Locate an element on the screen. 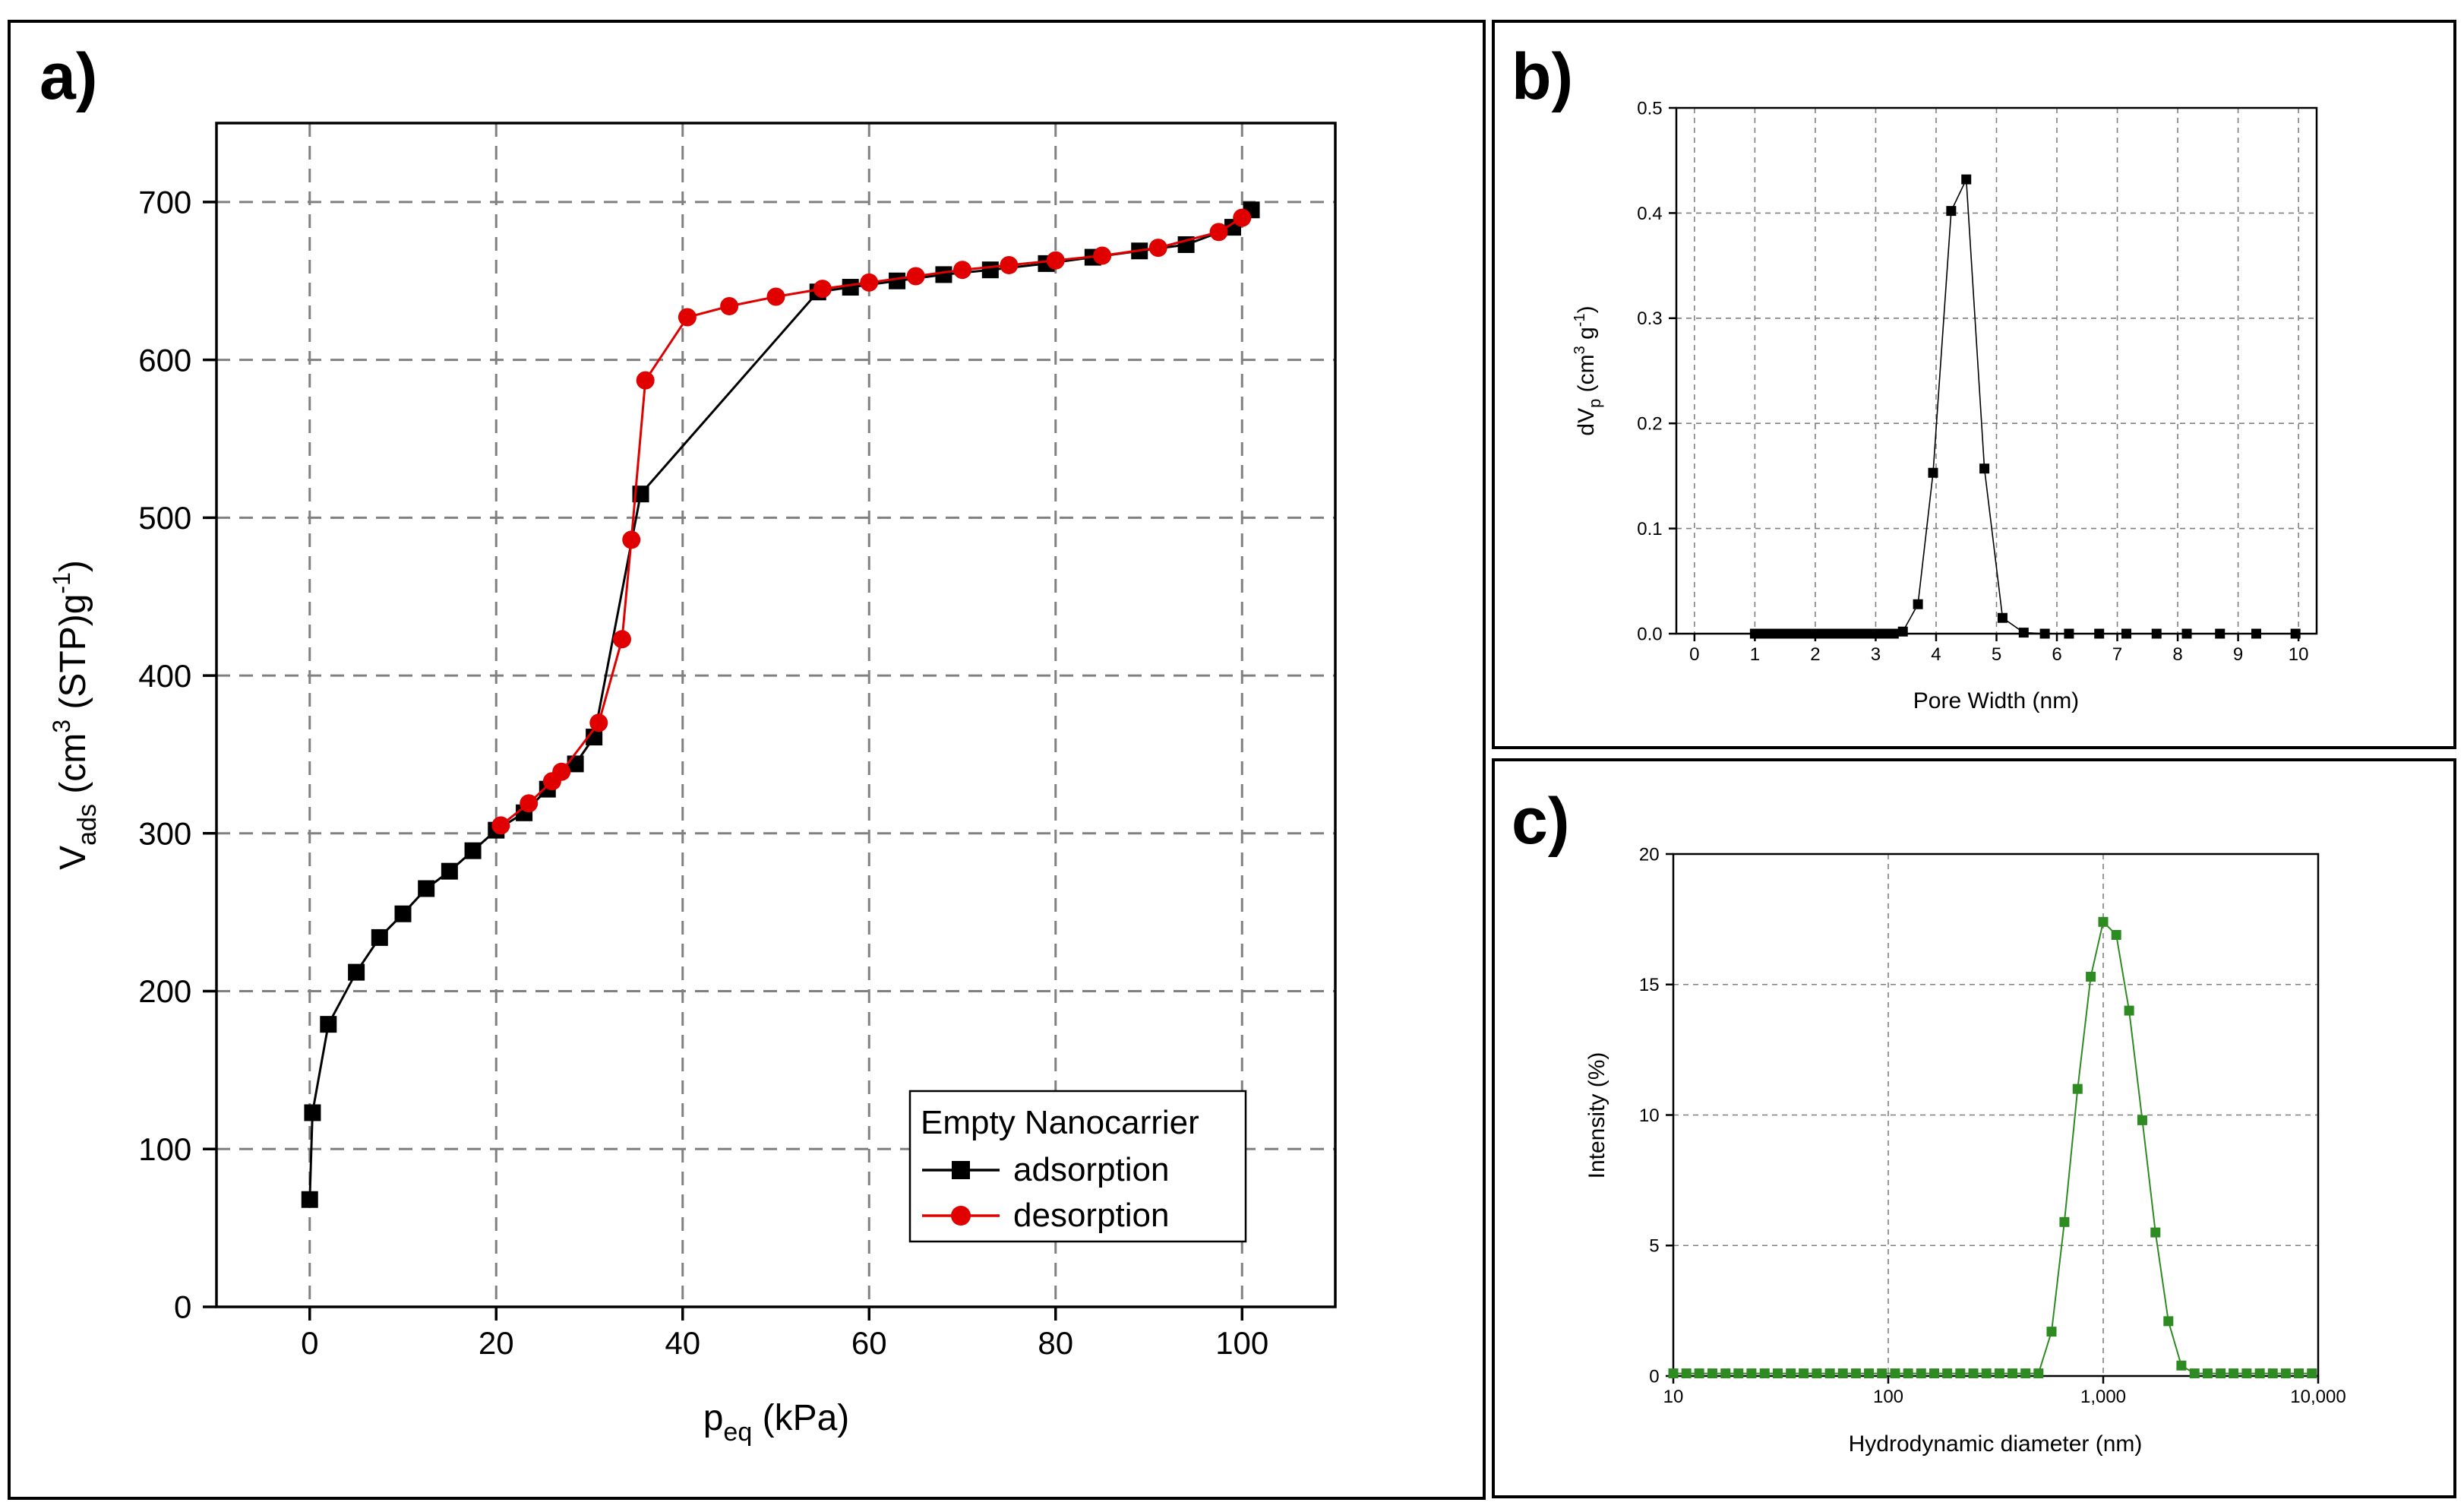 This screenshot has width=2464, height=1512. x-tick-label: 0 is located at coordinates (309, 1343).